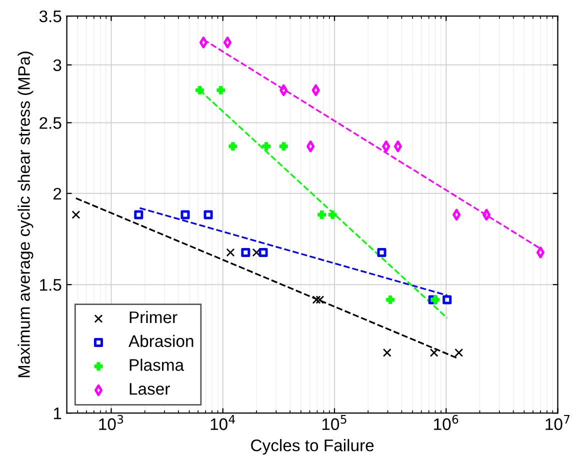  Describe the element at coordinates (50, 16) in the screenshot. I see `y-tick-label: 3.5` at that location.